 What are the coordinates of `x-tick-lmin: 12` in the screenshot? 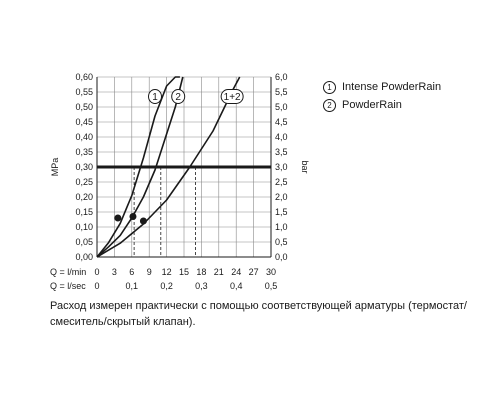 It's located at (167, 272).